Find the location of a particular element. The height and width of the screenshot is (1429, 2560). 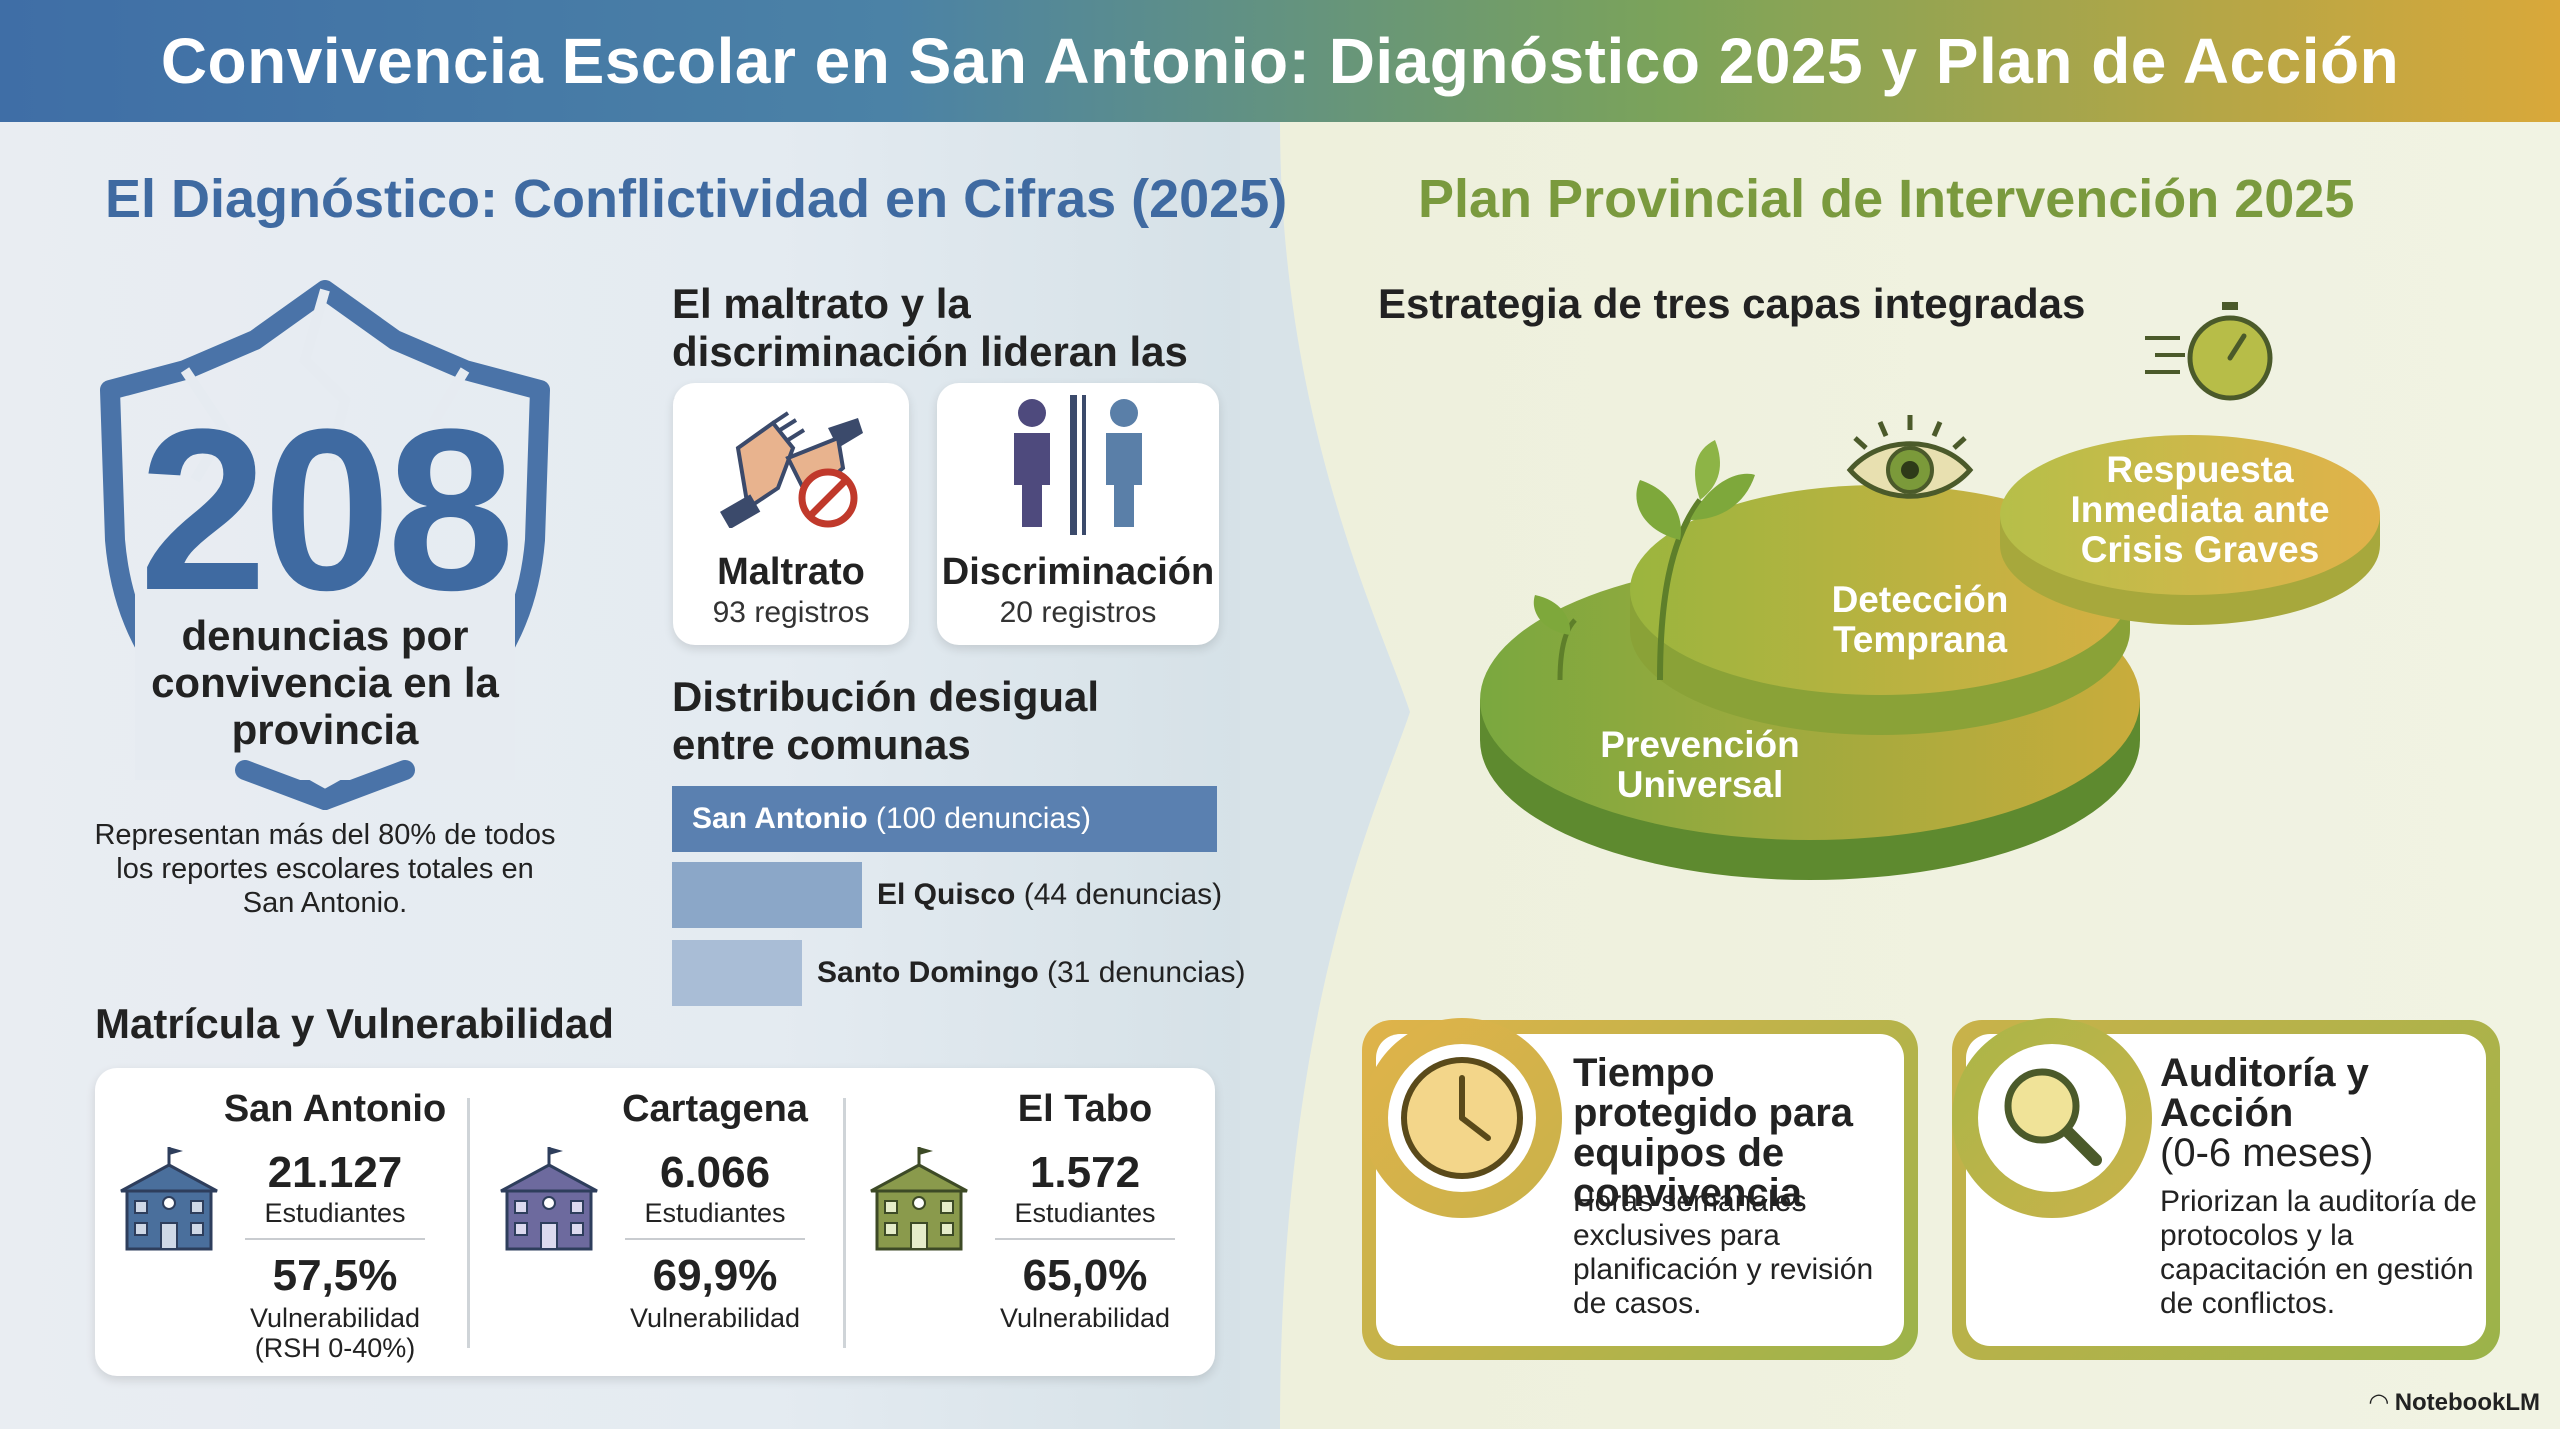

people-divided-icon is located at coordinates (1078, 465).